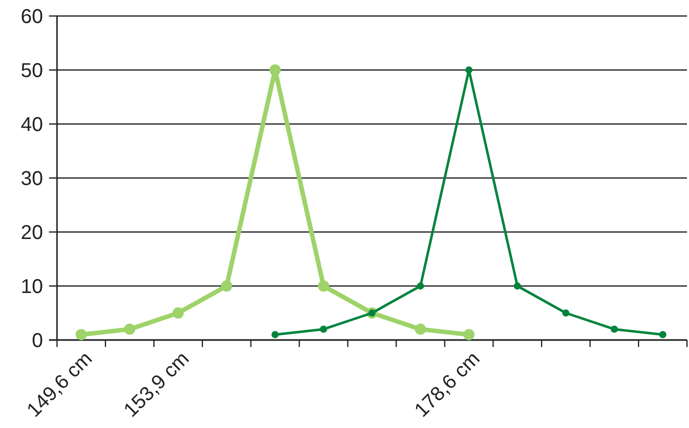  Describe the element at coordinates (31, 125) in the screenshot. I see `y-tick-label: 40` at that location.